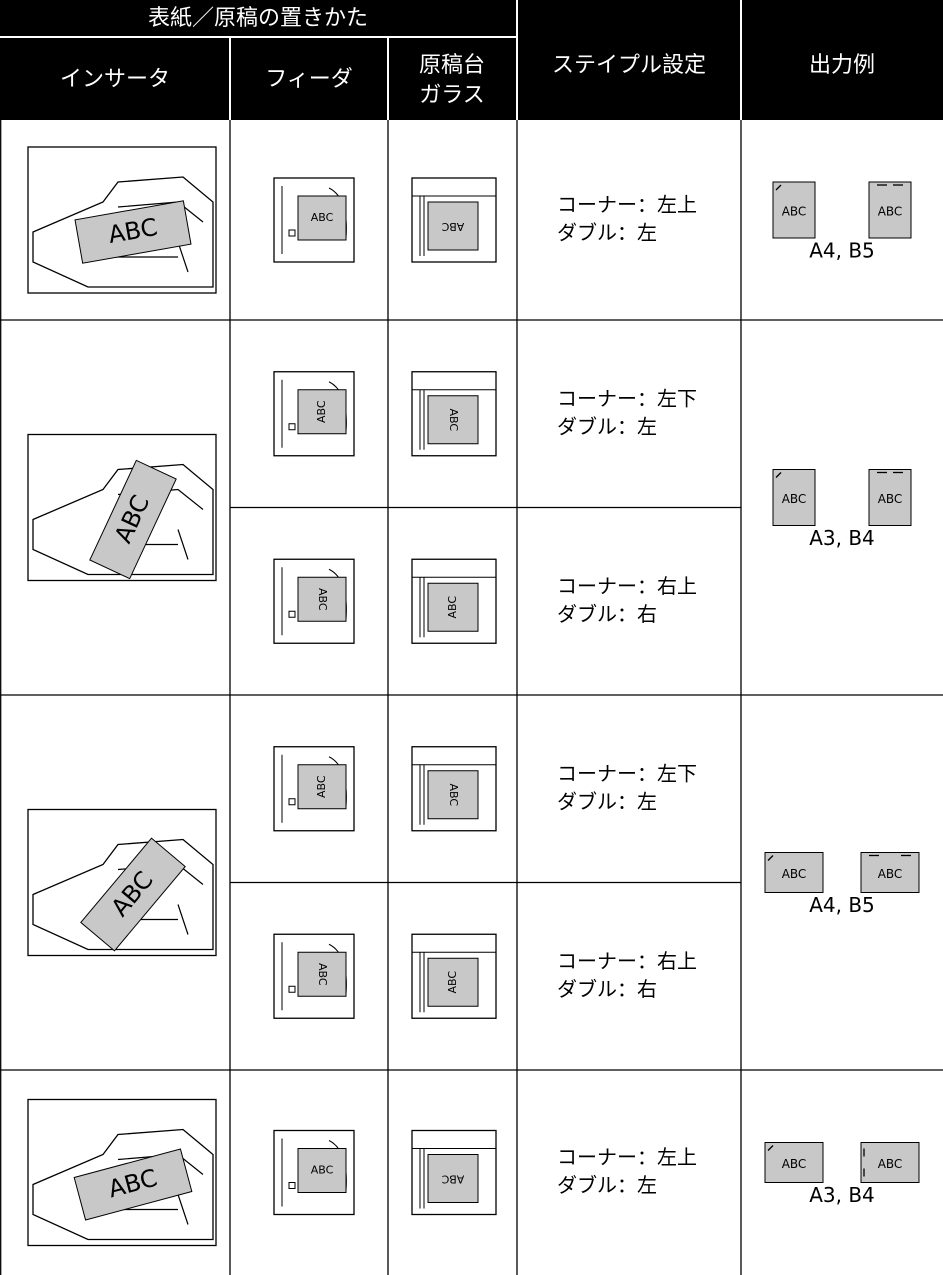  I want to click on header-glass: ガラス, so click(452, 95).